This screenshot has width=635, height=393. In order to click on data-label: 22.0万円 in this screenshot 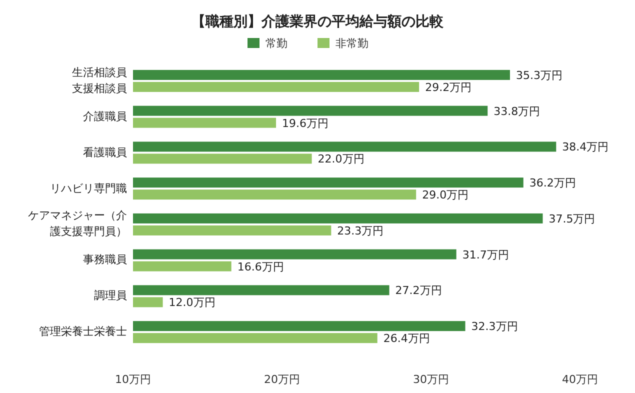, I will do `click(341, 159)`.